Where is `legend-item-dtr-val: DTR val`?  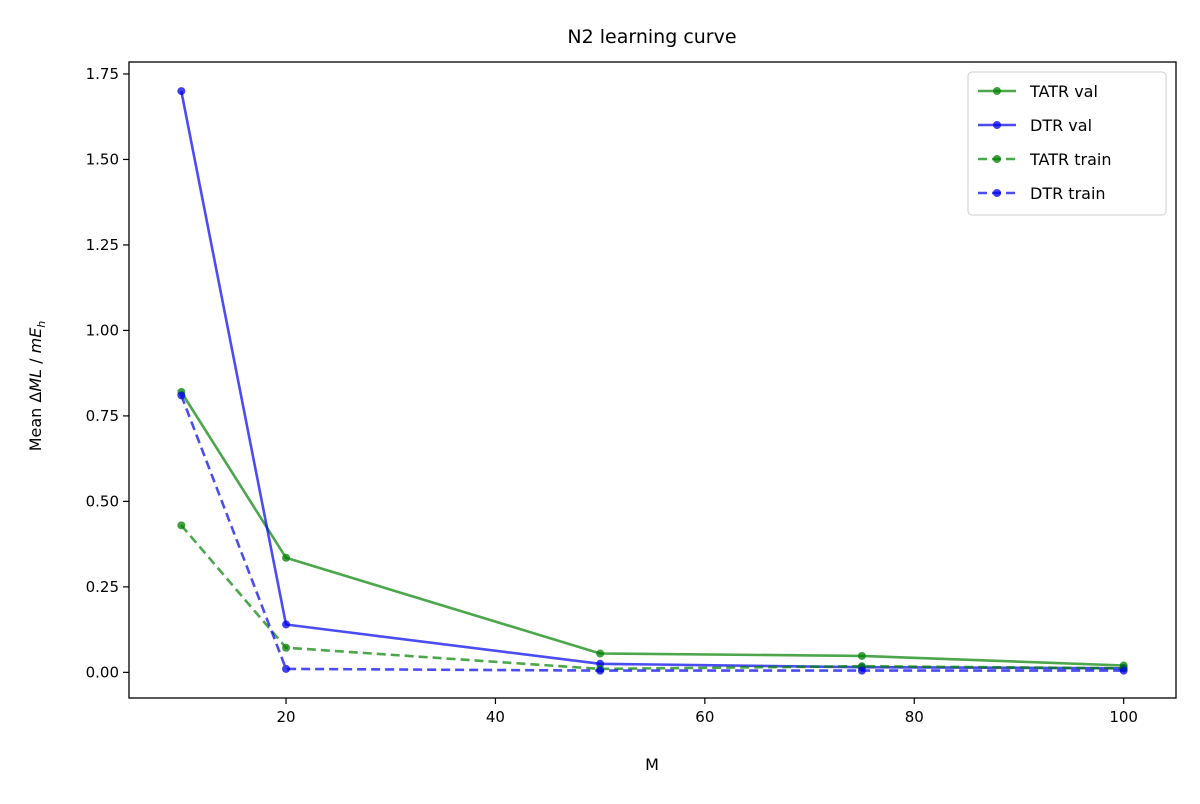
legend-item-dtr-val: DTR val is located at coordinates (1035, 125).